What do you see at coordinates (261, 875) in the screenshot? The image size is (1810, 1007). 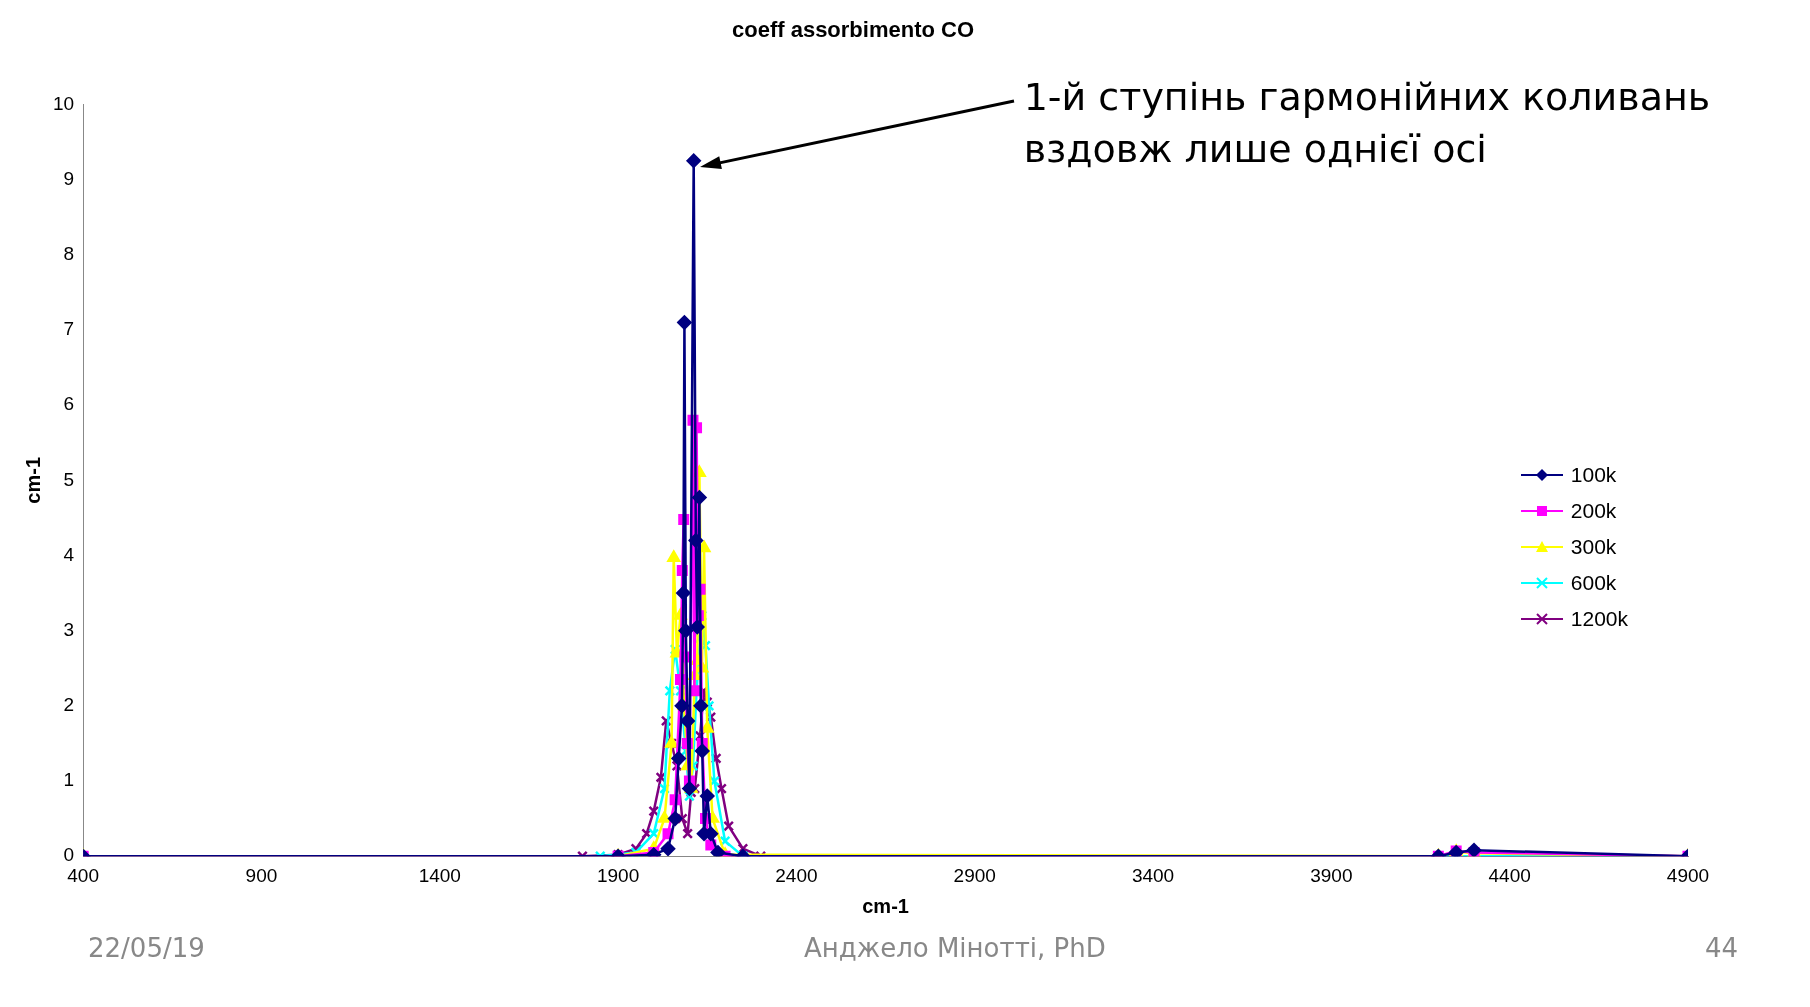 I see `x-tick-label: 900` at bounding box center [261, 875].